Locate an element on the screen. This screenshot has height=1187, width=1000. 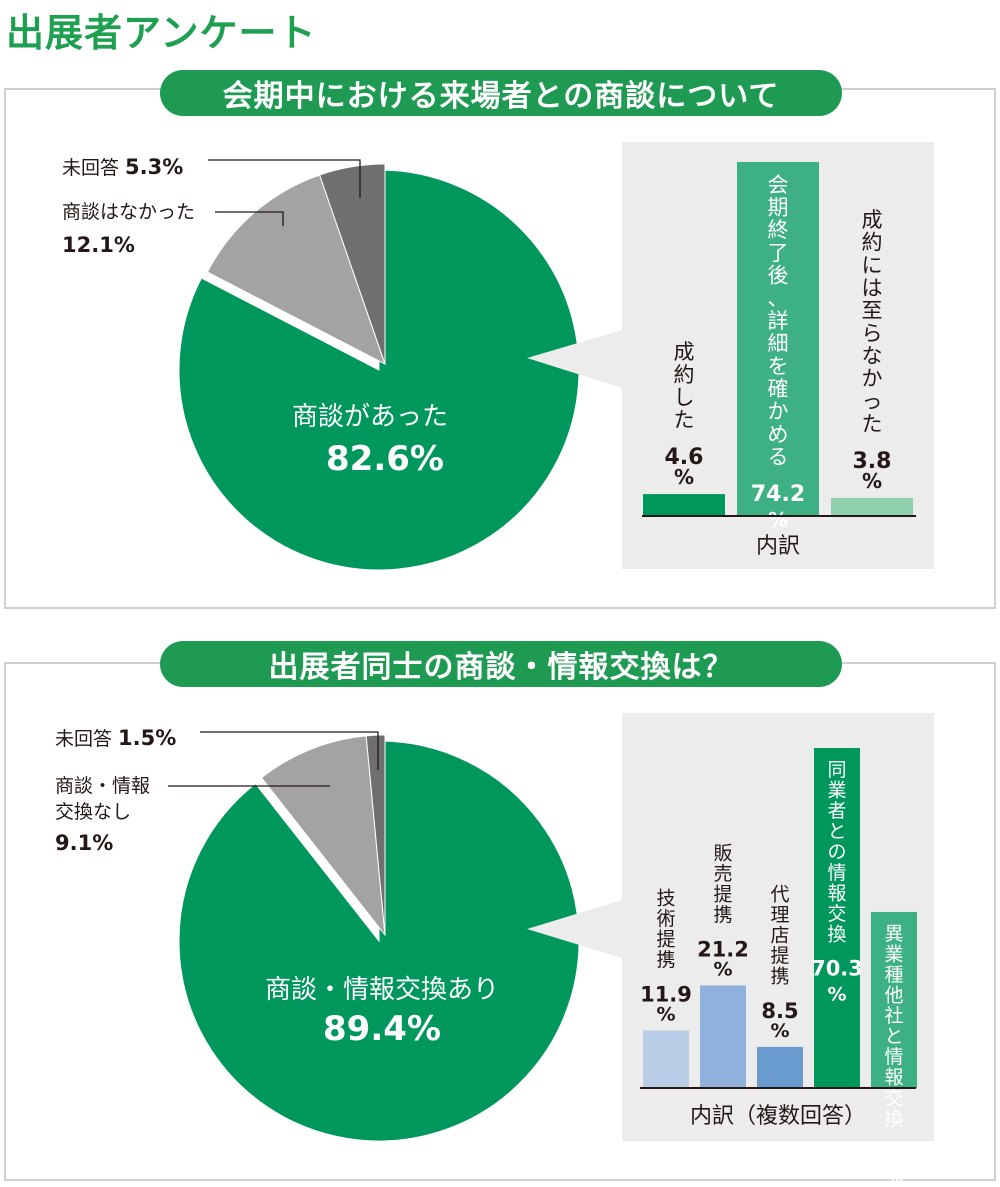
vertical-char: 社 is located at coordinates (893, 1016).